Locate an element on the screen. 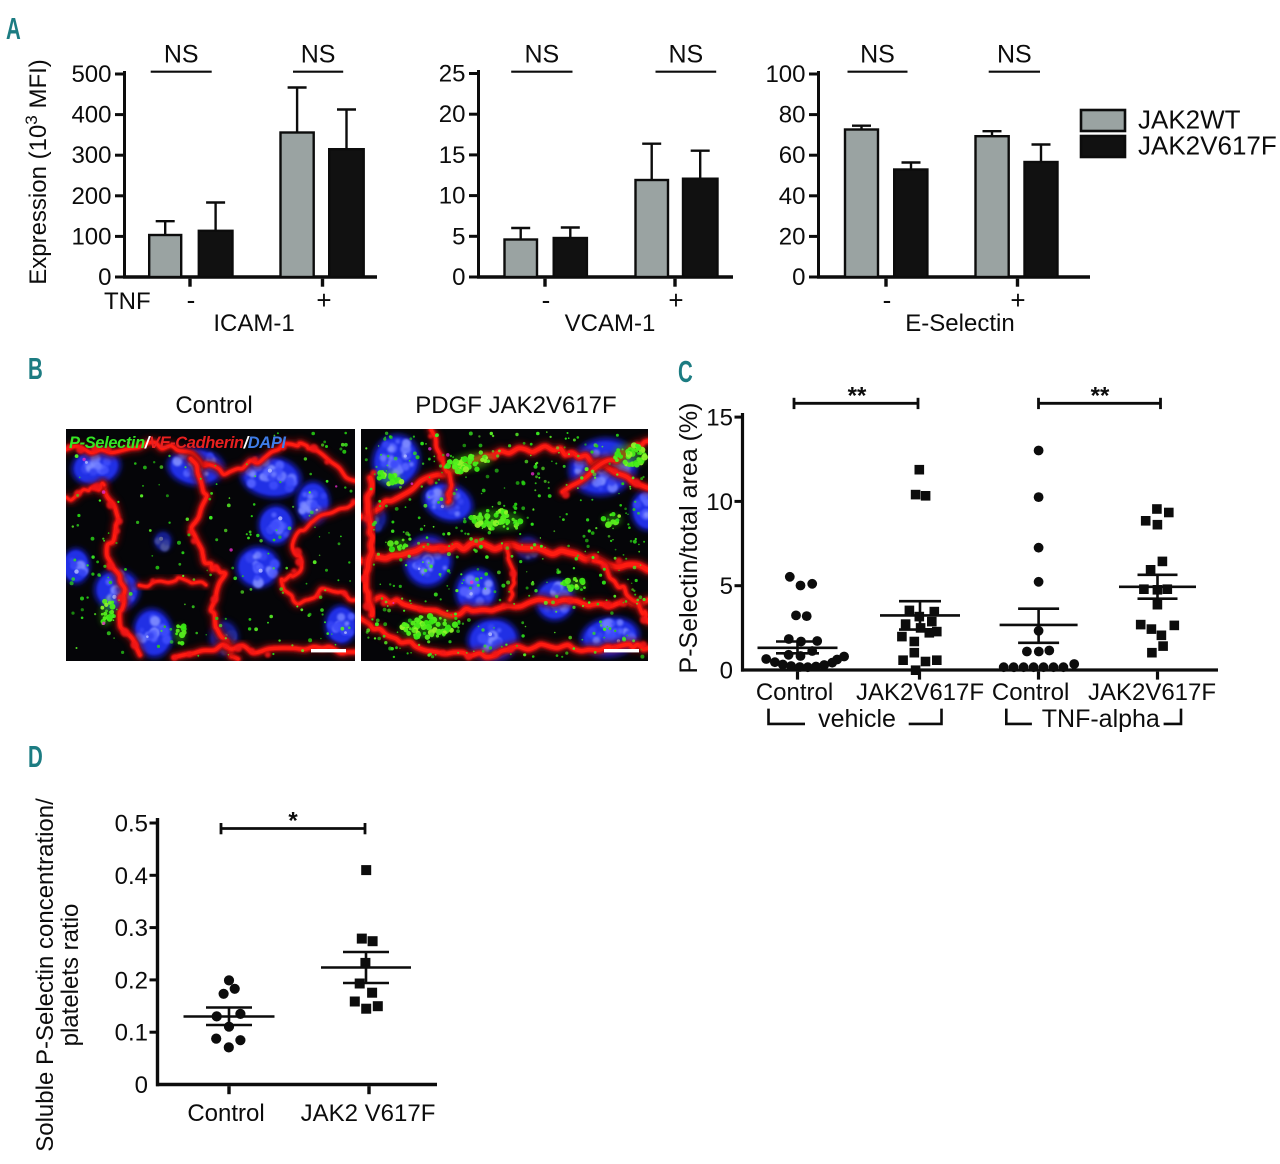 This screenshot has width=1280, height=1164. svg-text:Soluble P-Selectin concentrati: Soluble P-Selectin concentration/ is located at coordinates (45, 975).